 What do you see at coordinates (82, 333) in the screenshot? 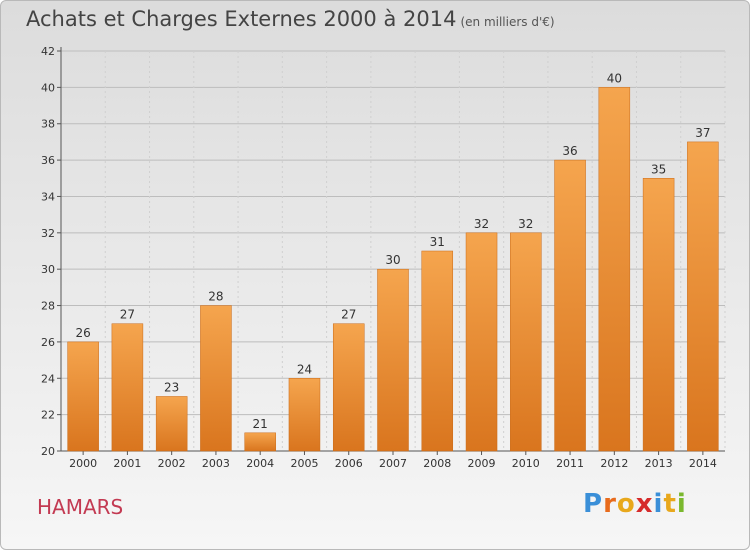
I see `bar-value-label: 26` at bounding box center [82, 333].